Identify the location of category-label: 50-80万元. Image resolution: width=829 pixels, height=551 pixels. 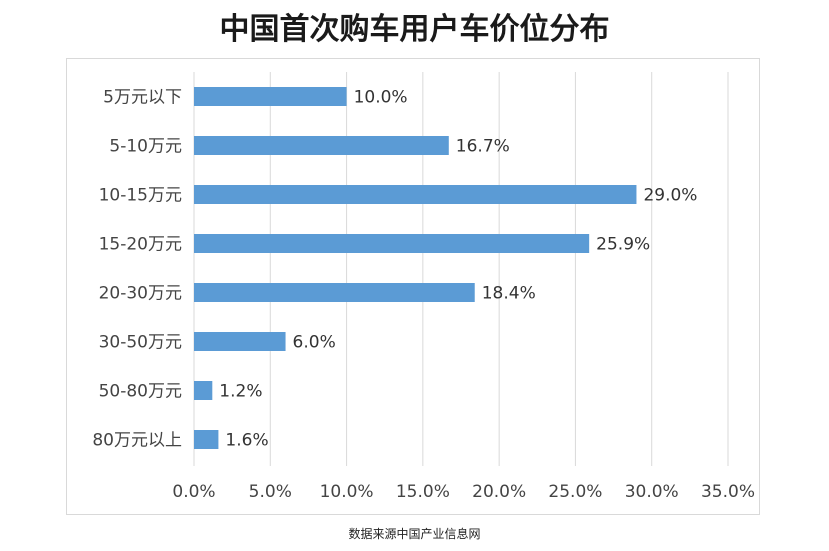
(140, 392).